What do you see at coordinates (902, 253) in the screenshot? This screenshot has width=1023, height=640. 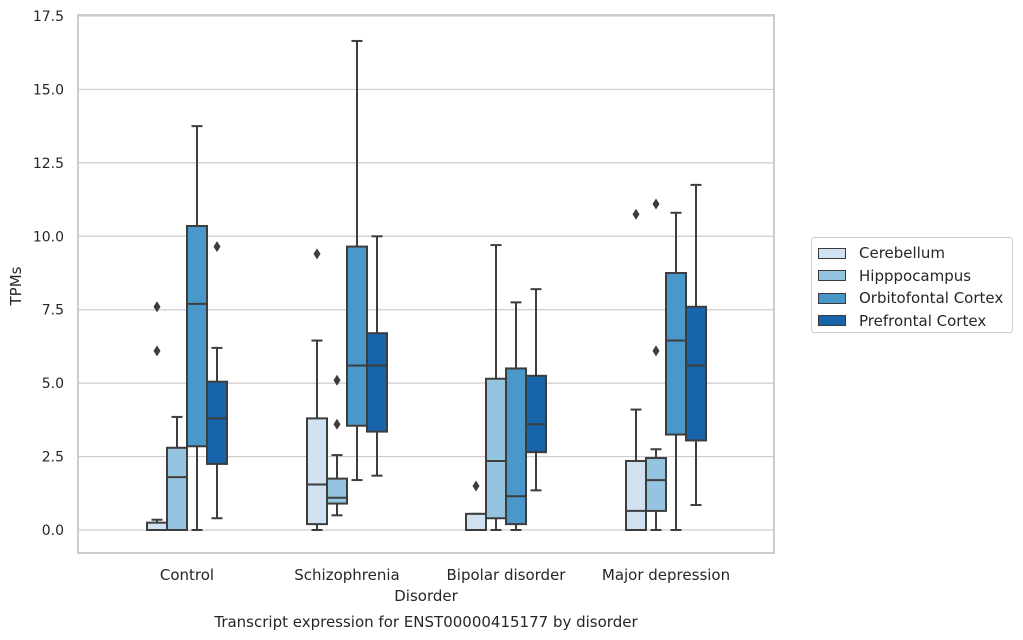 I see `legend-label-cerebellum: Cerebellum` at bounding box center [902, 253].